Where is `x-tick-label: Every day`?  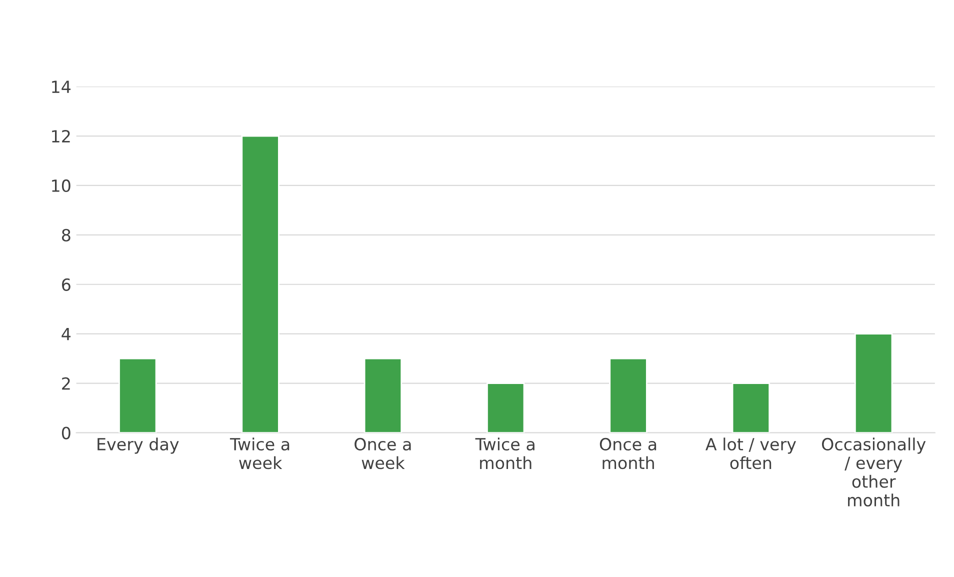 x-tick-label: Every day is located at coordinates (138, 446).